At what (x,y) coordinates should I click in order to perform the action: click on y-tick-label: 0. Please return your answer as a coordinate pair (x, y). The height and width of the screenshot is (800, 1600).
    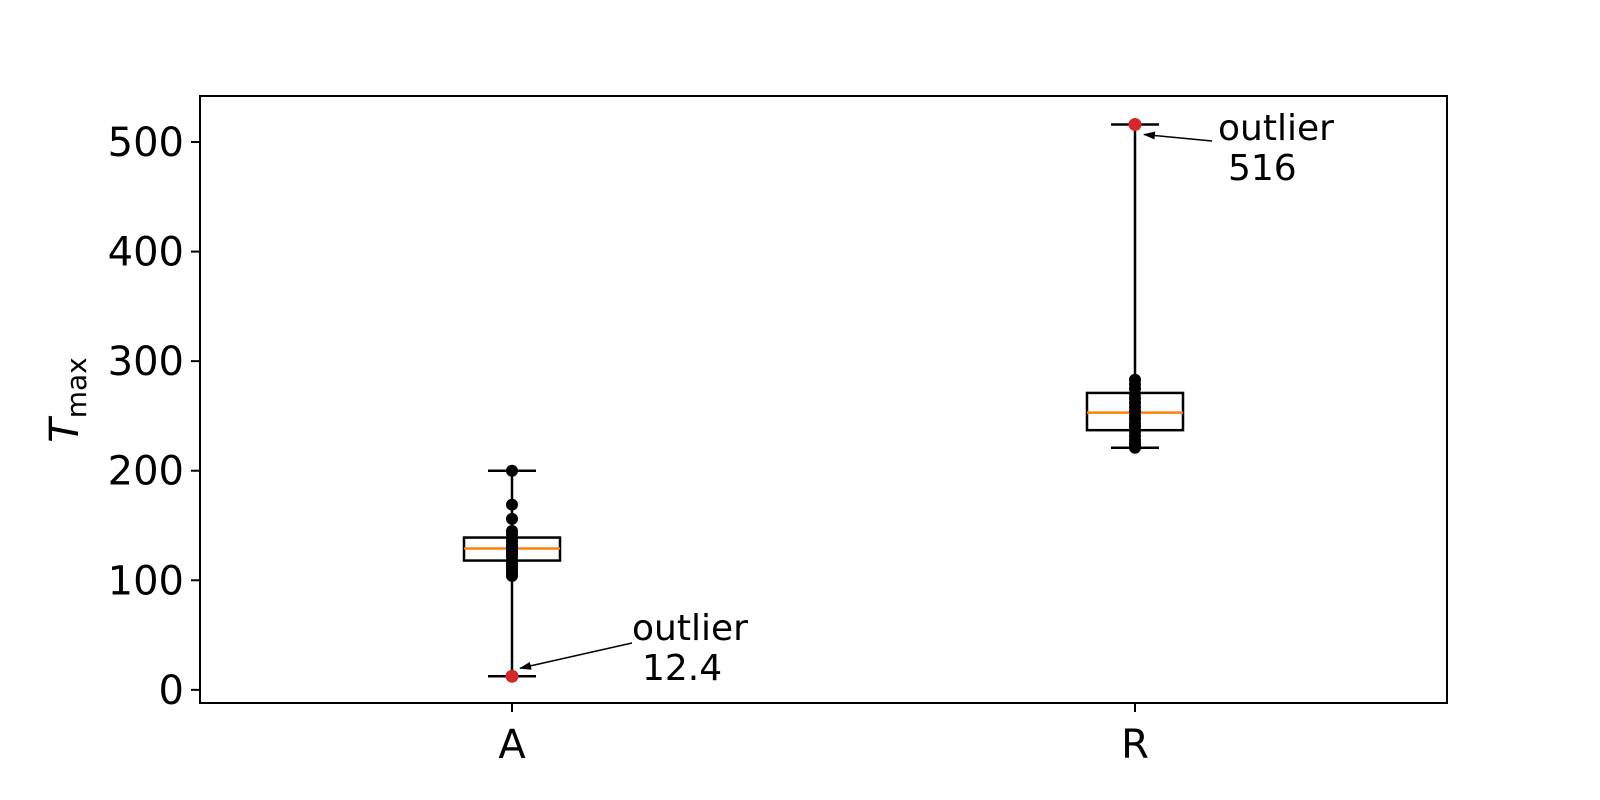
    Looking at the image, I should click on (171, 691).